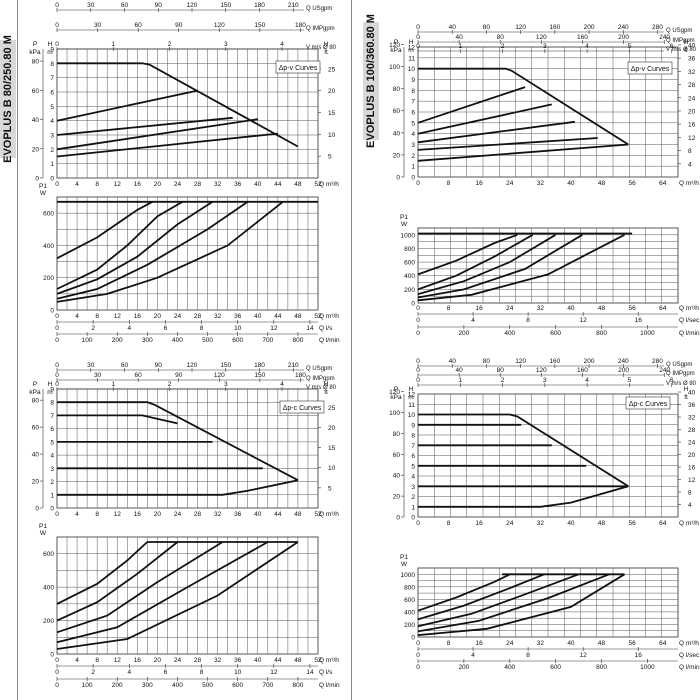 The image size is (700, 700). I want to click on x-tick-label: 28, so click(198, 514).